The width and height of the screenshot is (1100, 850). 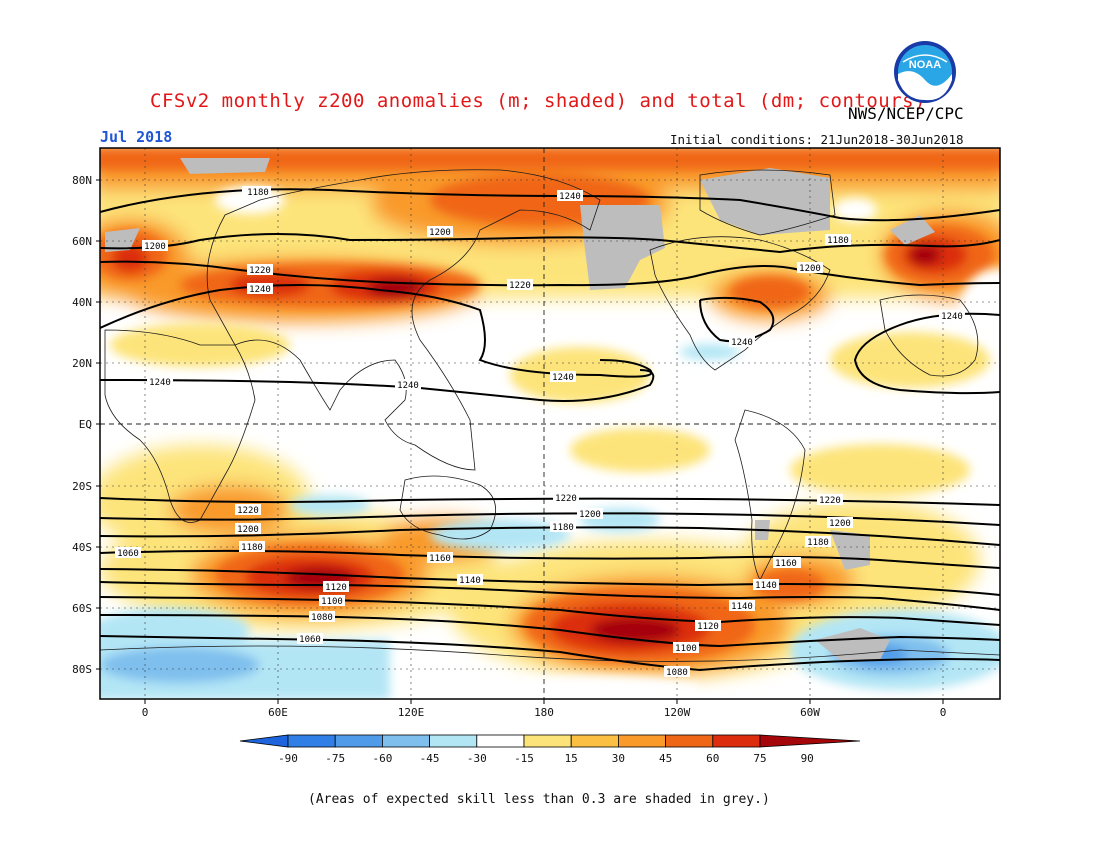 What do you see at coordinates (136, 137) in the screenshot?
I see `forecast-month: Jul 2018` at bounding box center [136, 137].